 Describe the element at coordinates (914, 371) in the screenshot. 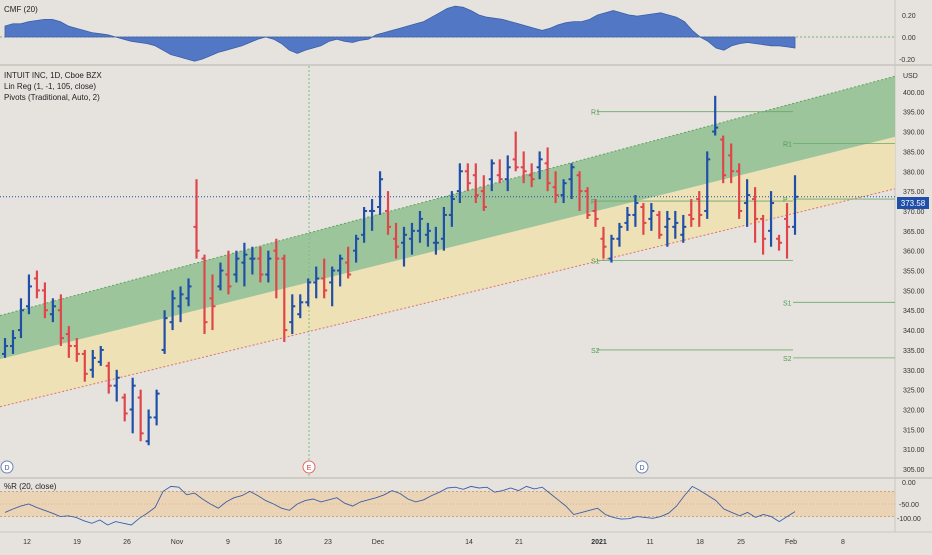

I see `price-tick-label: 330.00` at that location.